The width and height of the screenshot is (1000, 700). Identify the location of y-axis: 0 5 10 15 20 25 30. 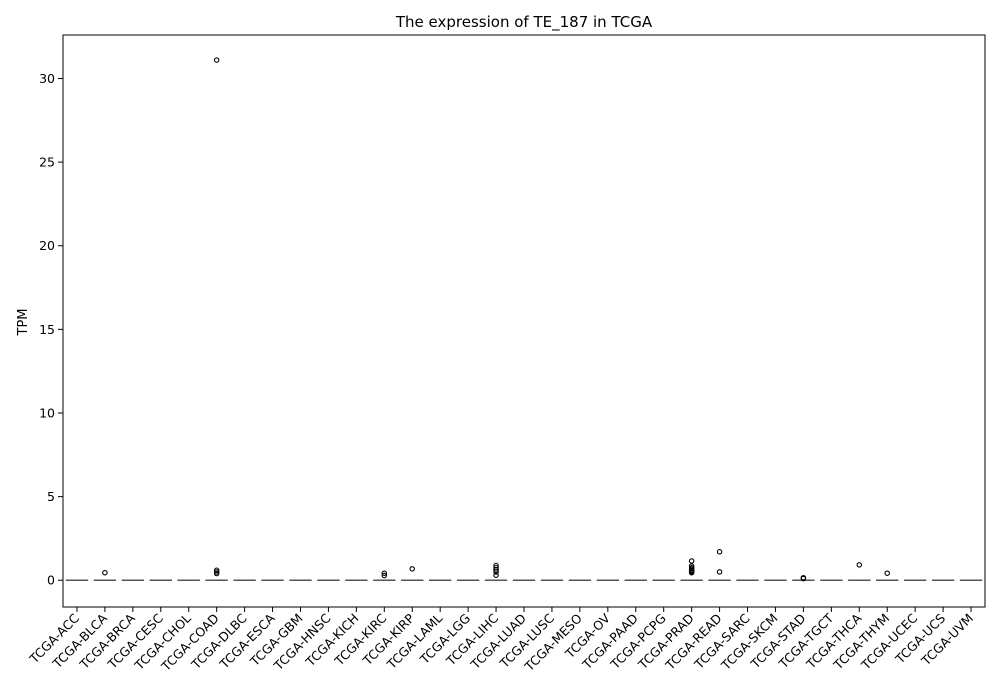
(51, 329).